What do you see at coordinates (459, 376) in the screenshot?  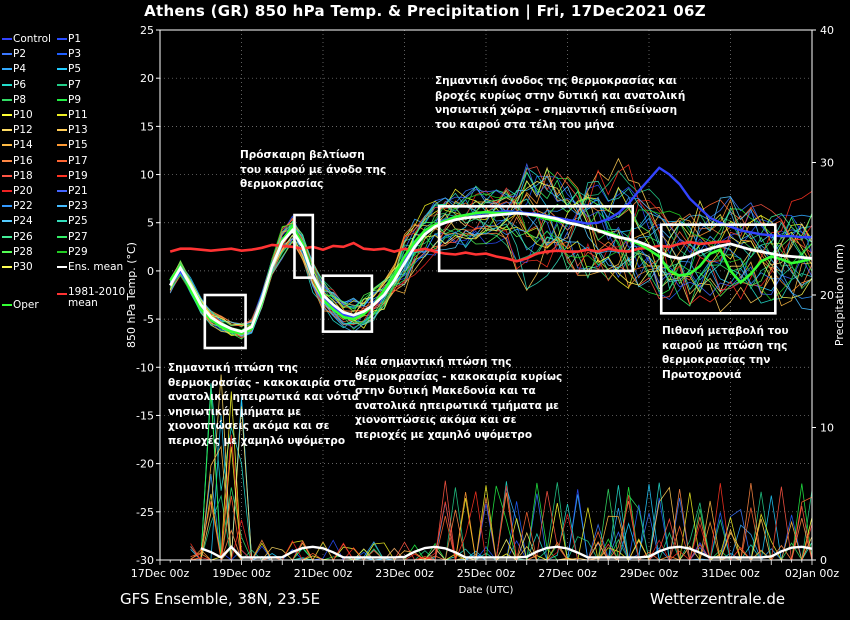 I see `annotation-line: θερμοκρασίας - κακοκαιρία κυρίως` at bounding box center [459, 376].